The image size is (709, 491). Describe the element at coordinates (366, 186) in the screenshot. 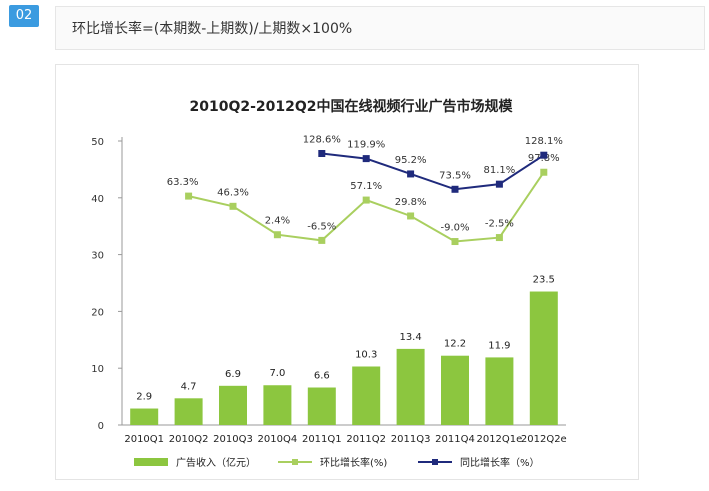

I see `mom-growth-label: 57.1%` at that location.